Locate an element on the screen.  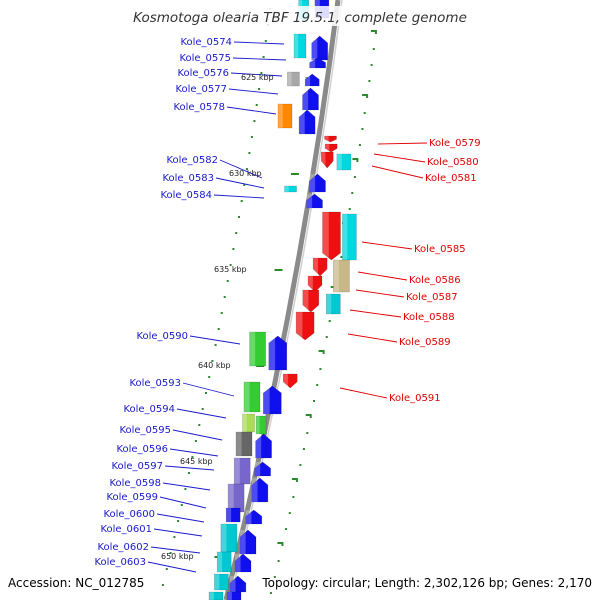
gene-label-kole-0602: Kole_0602 is located at coordinates (123, 547).